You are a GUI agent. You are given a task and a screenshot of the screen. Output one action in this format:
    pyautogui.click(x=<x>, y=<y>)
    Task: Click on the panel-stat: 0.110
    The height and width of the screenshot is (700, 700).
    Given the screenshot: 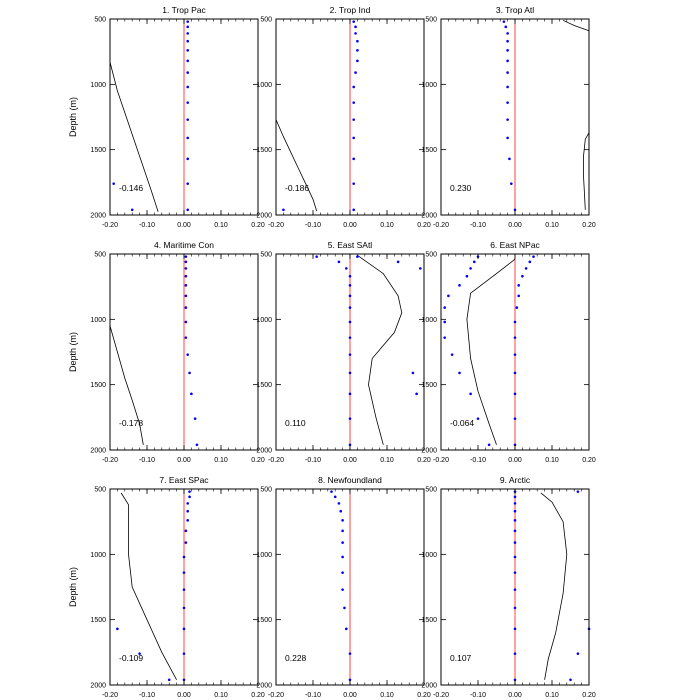 What is the action you would take?
    pyautogui.click(x=295, y=423)
    